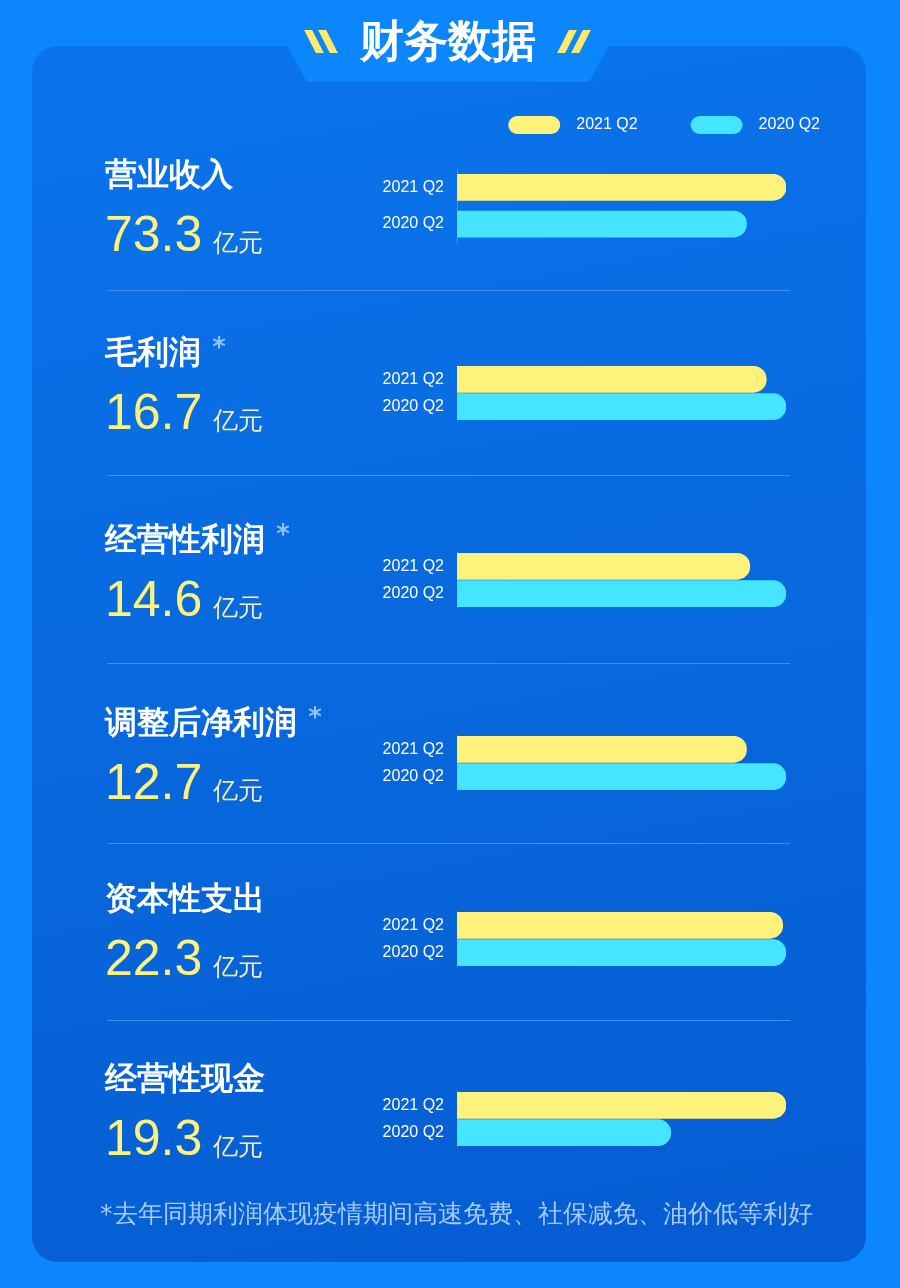 The image size is (900, 1288). What do you see at coordinates (185, 1078) in the screenshot?
I see `text: 经营性现金` at bounding box center [185, 1078].